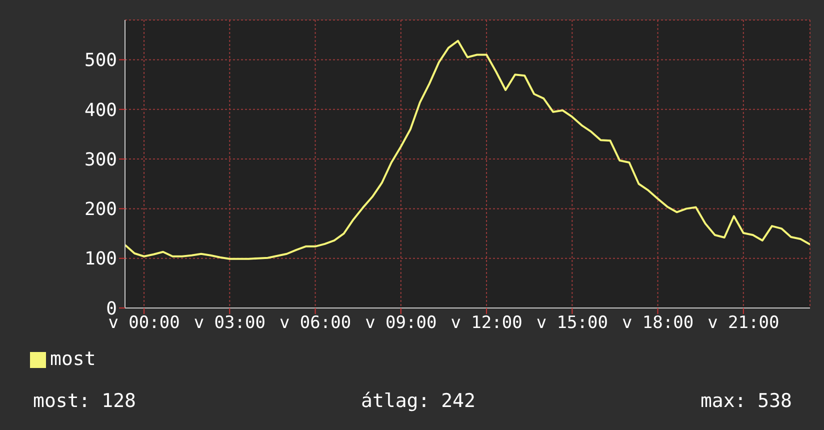 Image resolution: width=824 pixels, height=430 pixels. I want to click on x-tick-label: v 18:00, so click(658, 323).